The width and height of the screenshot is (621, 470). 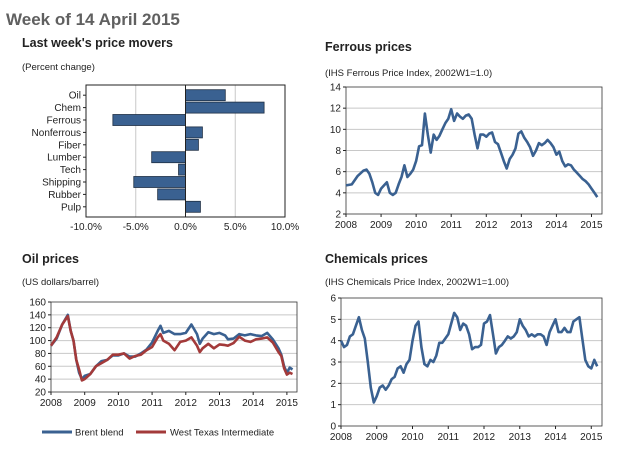 What do you see at coordinates (338, 151) in the screenshot?
I see `y-tick-label: 8` at bounding box center [338, 151].